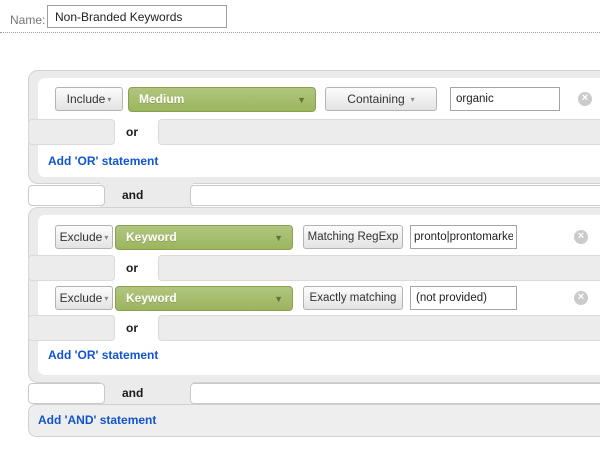 The image size is (600, 450). I want to click on section-divider, so click(300, 32).